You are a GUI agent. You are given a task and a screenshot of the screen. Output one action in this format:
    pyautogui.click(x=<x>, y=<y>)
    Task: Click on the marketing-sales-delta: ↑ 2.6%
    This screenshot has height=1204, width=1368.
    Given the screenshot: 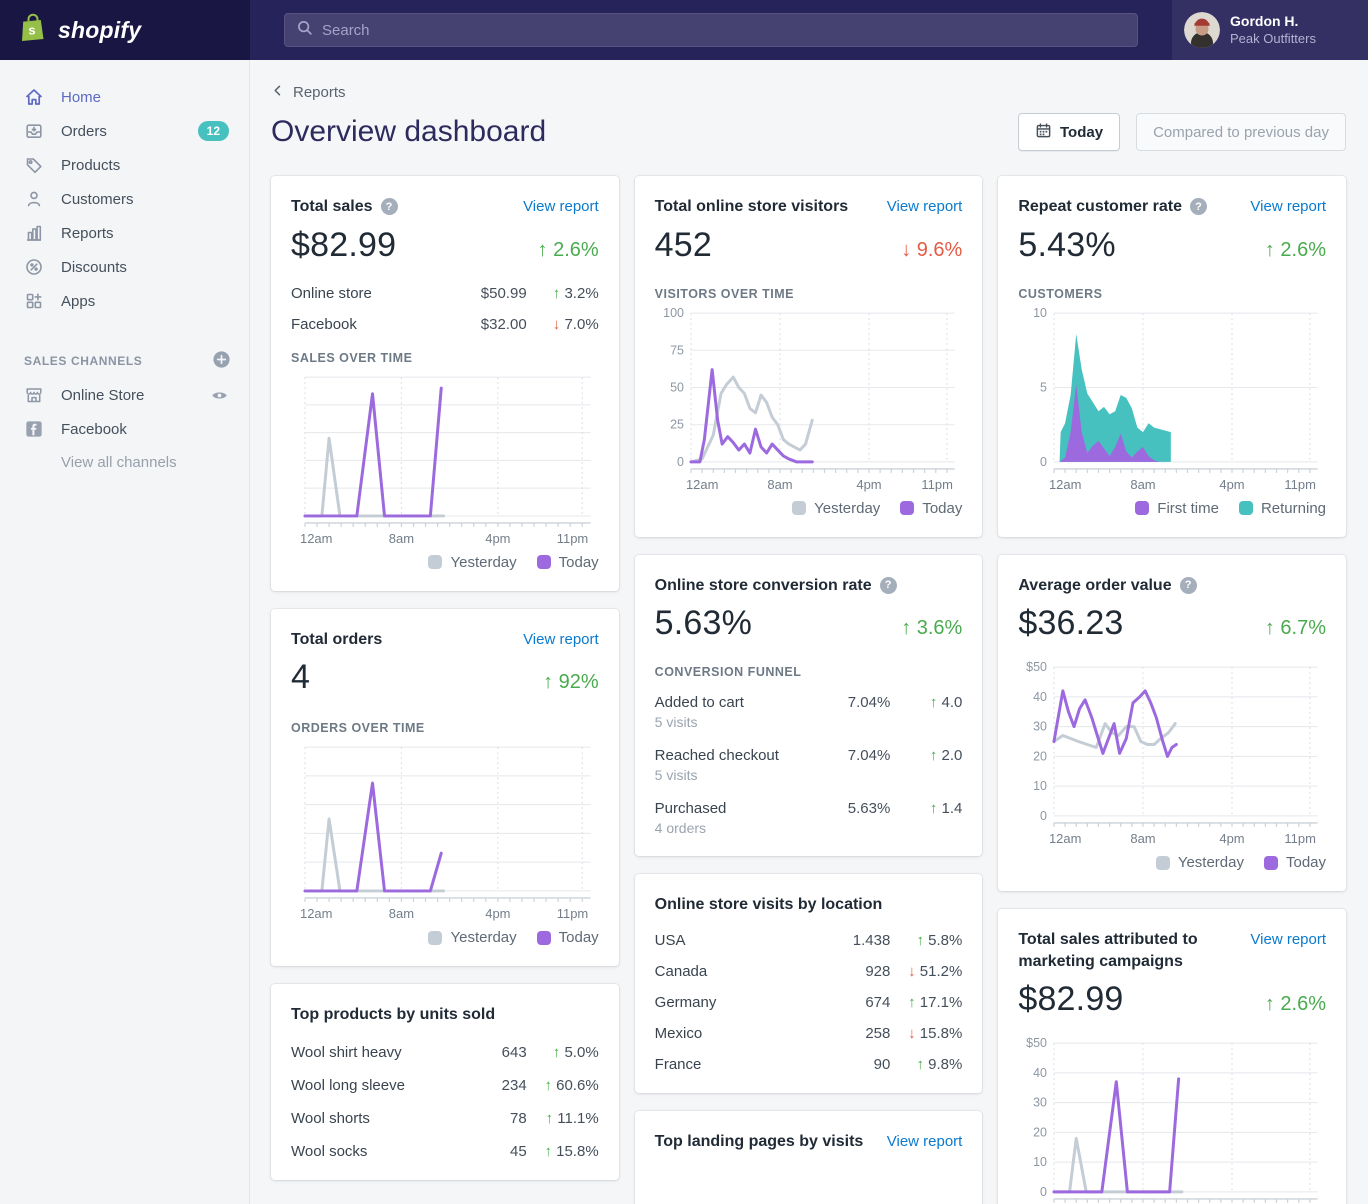 What is the action you would take?
    pyautogui.click(x=1295, y=1004)
    